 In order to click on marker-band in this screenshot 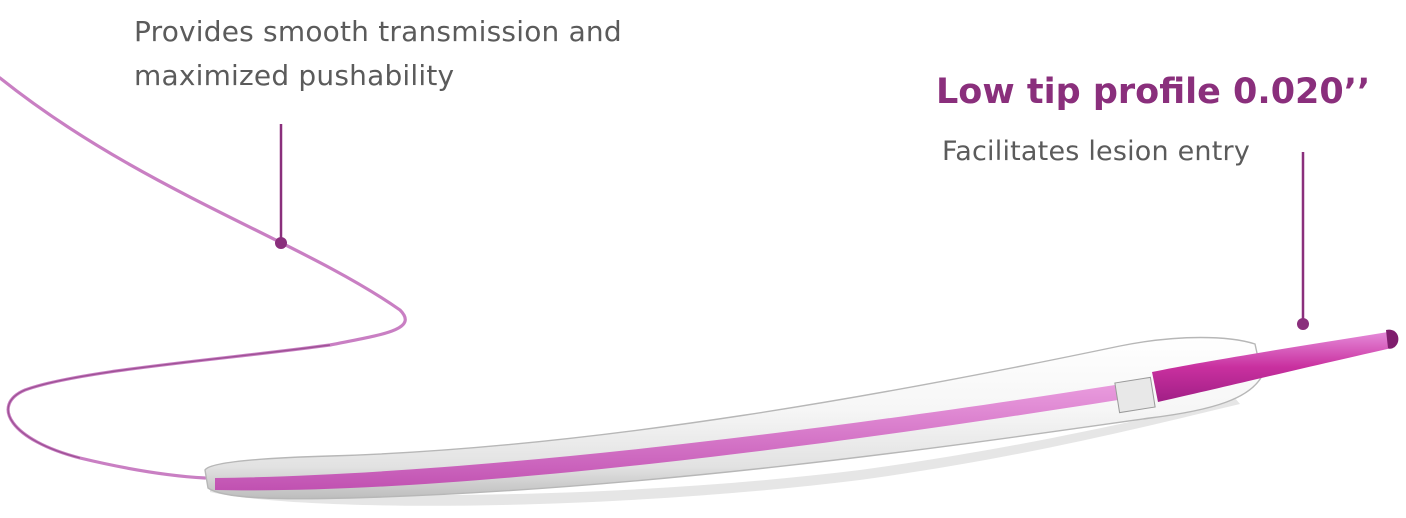, I will do `click(1135, 395)`.